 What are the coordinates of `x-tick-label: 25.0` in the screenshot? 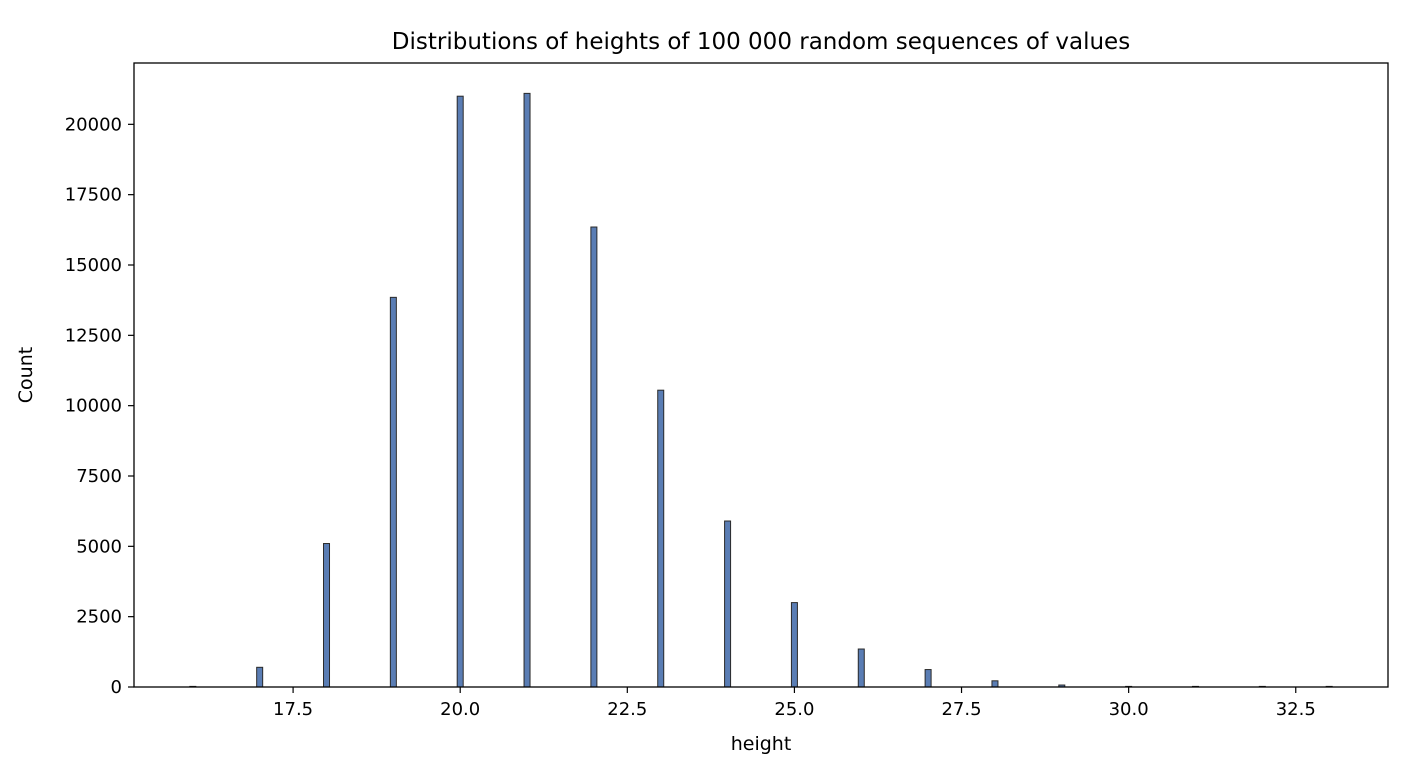 It's located at (794, 709).